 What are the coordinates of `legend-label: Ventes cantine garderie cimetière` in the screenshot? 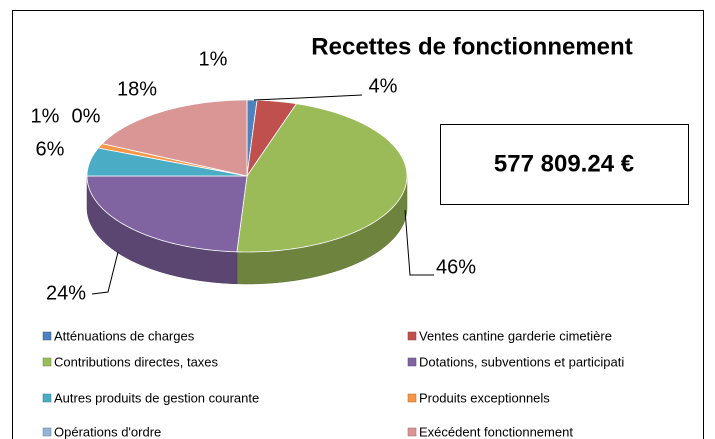 It's located at (515, 335).